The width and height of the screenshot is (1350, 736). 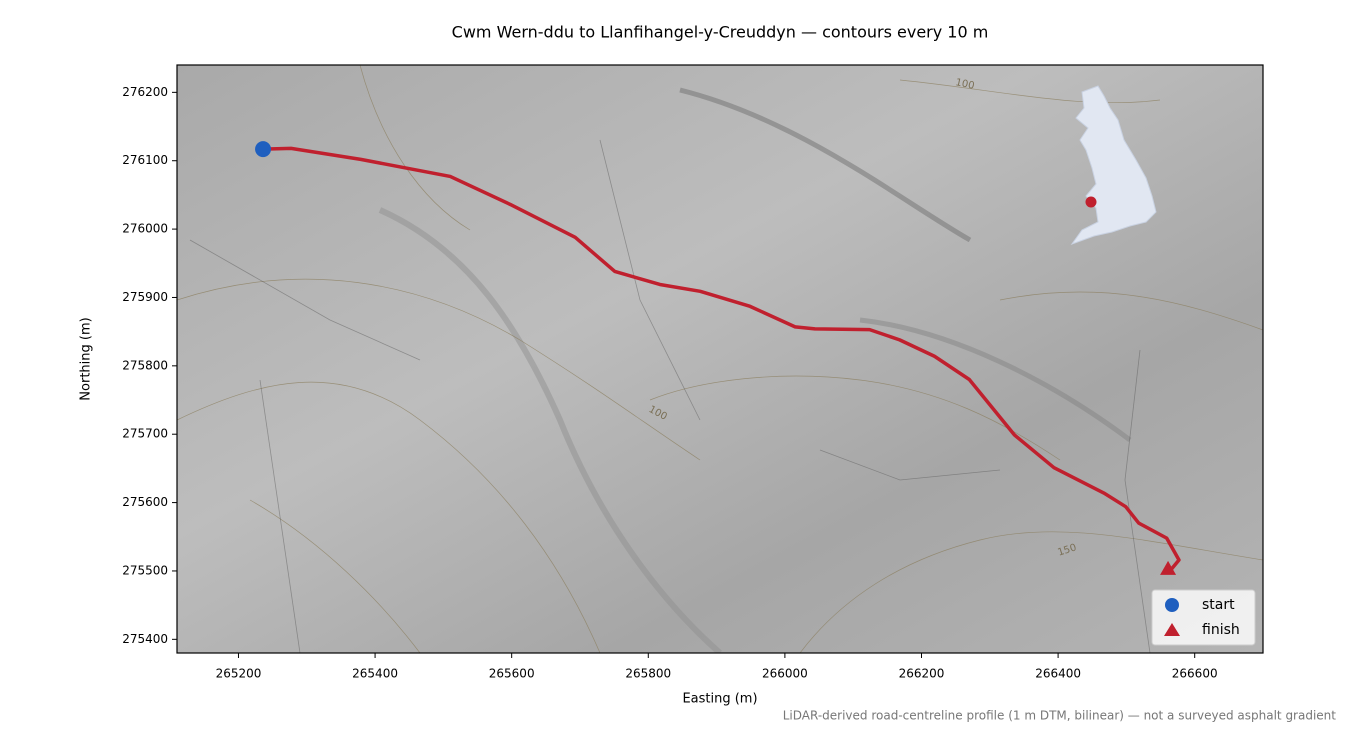 I want to click on contour-label: 100, so click(x=964, y=84).